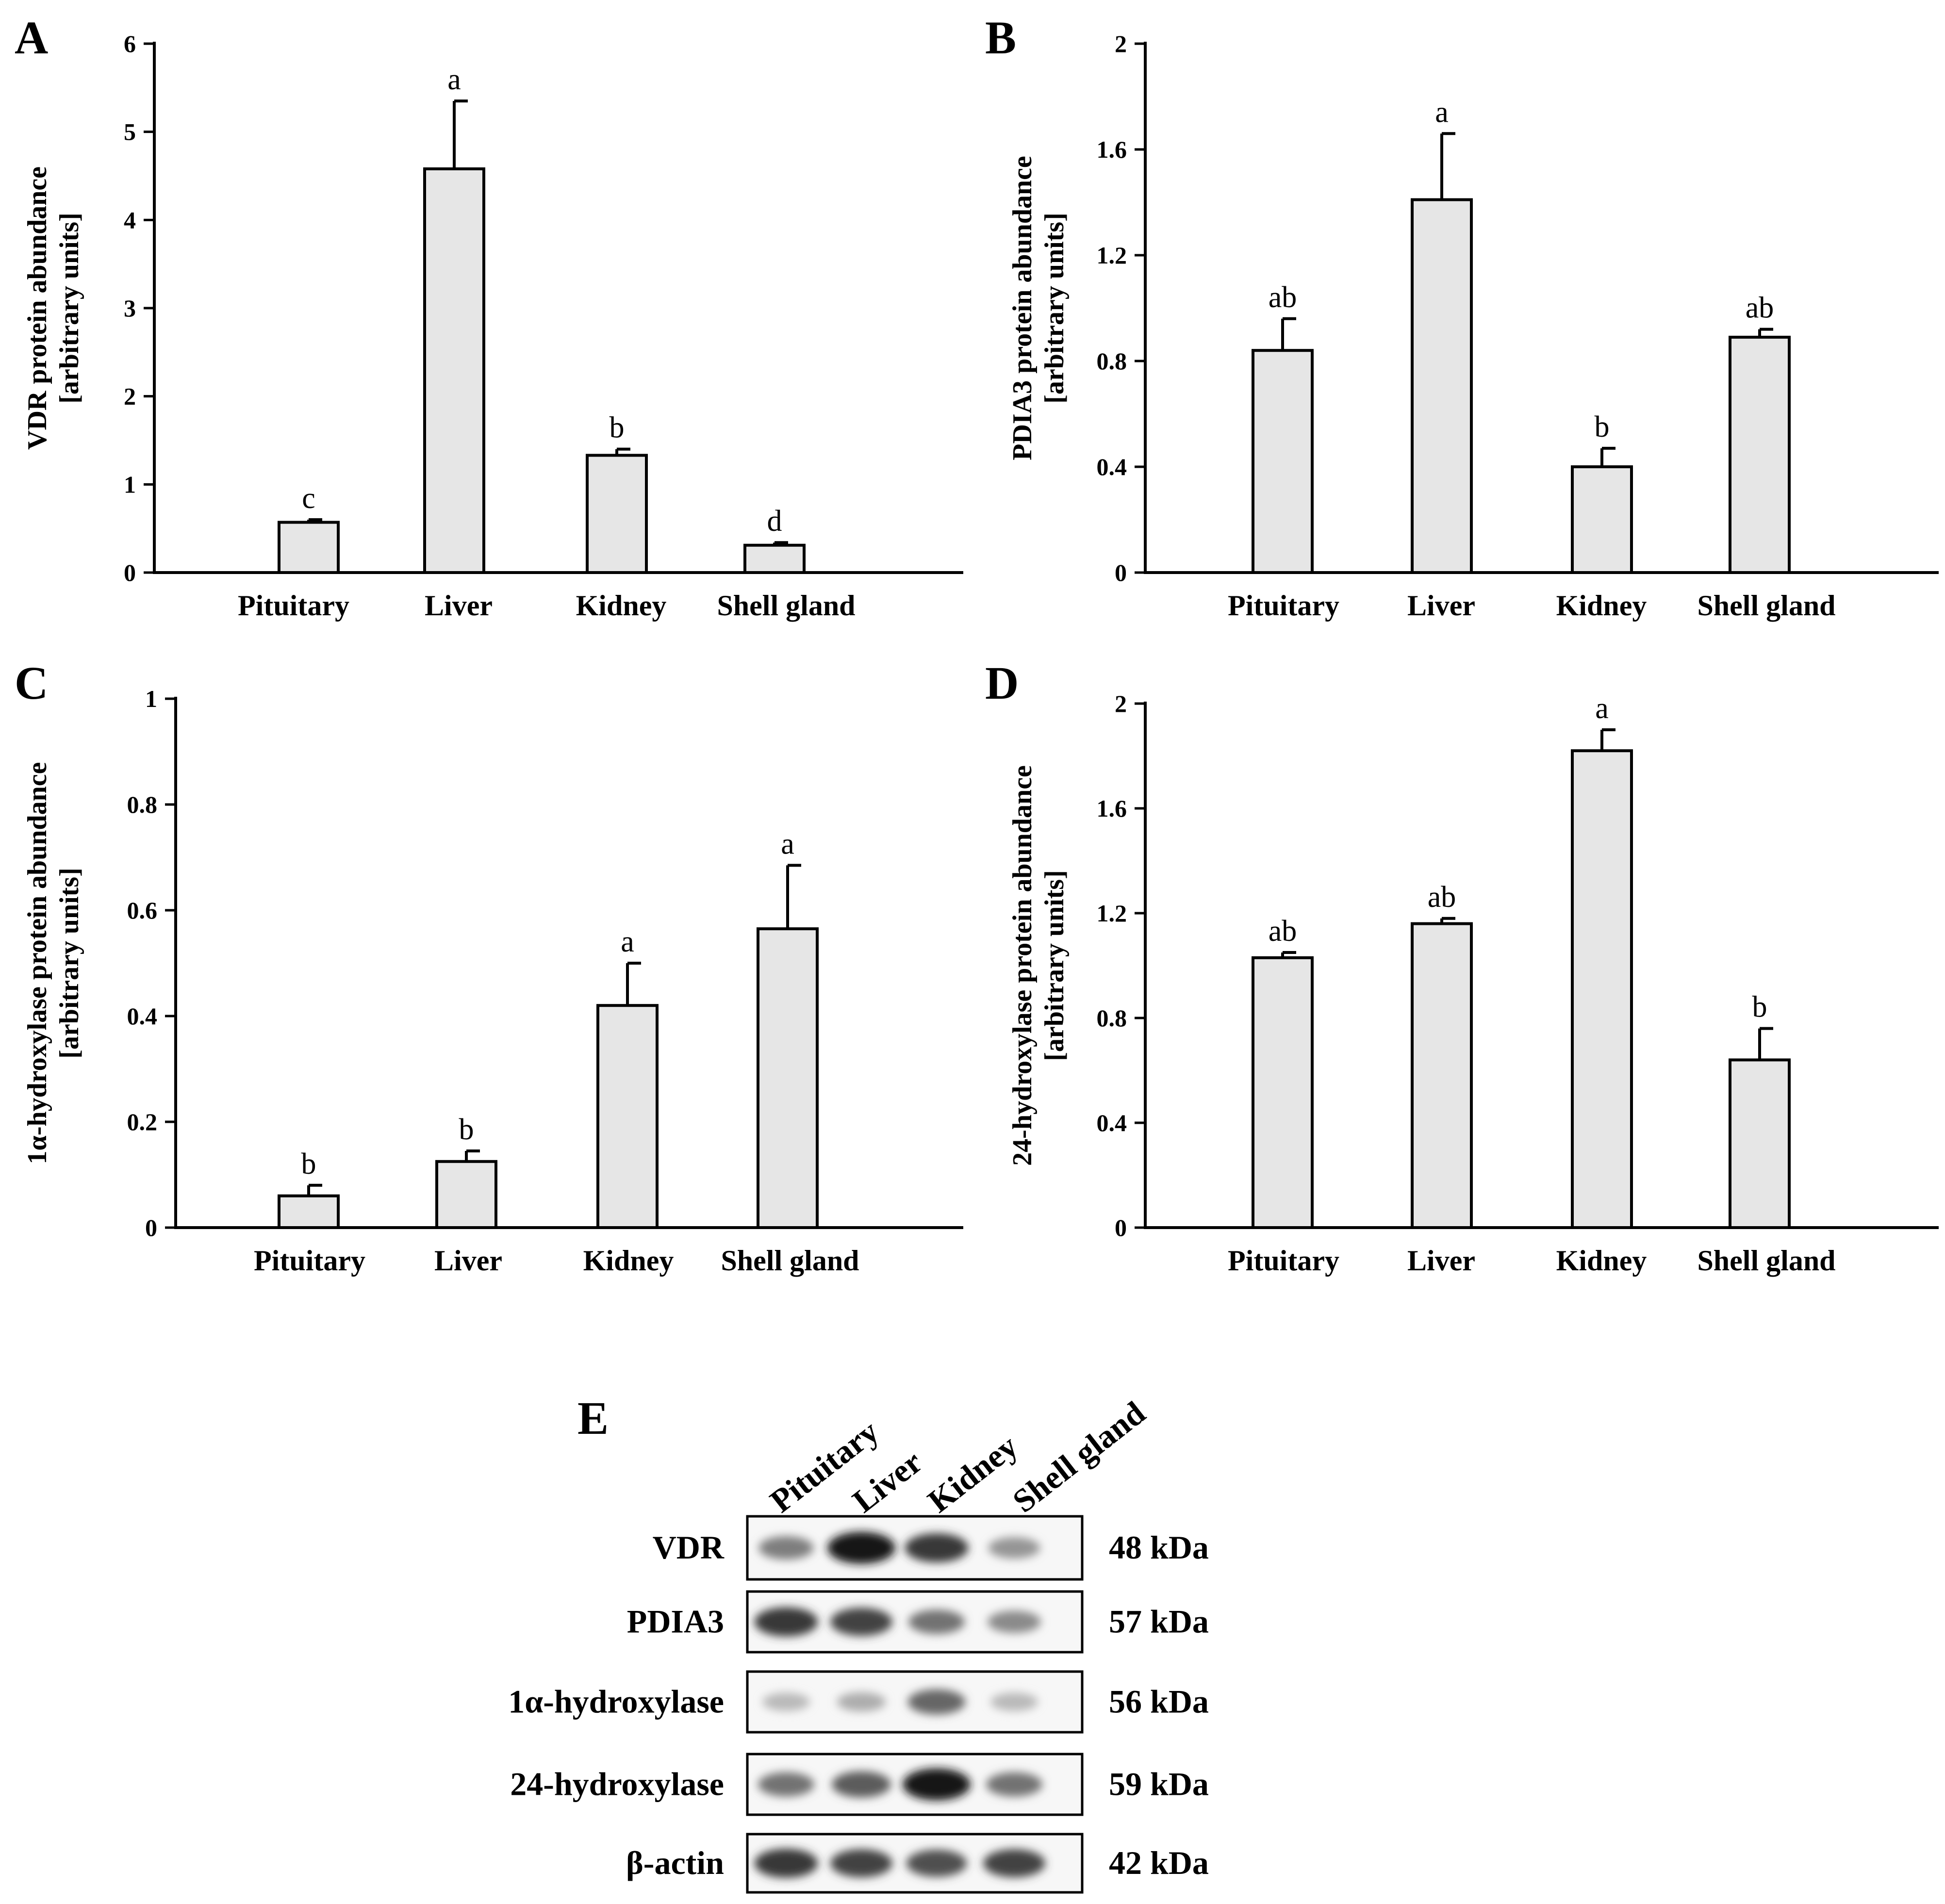 Image resolution: width=1945 pixels, height=1904 pixels. Describe the element at coordinates (1159, 1784) in the screenshot. I see `blot-size-label: 59 kDa` at that location.